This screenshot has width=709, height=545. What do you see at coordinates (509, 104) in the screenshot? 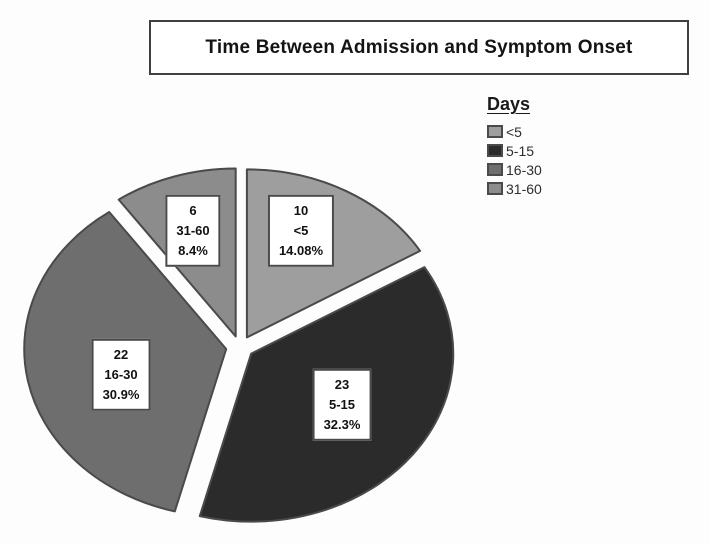
I see `legend-title: Days` at bounding box center [509, 104].